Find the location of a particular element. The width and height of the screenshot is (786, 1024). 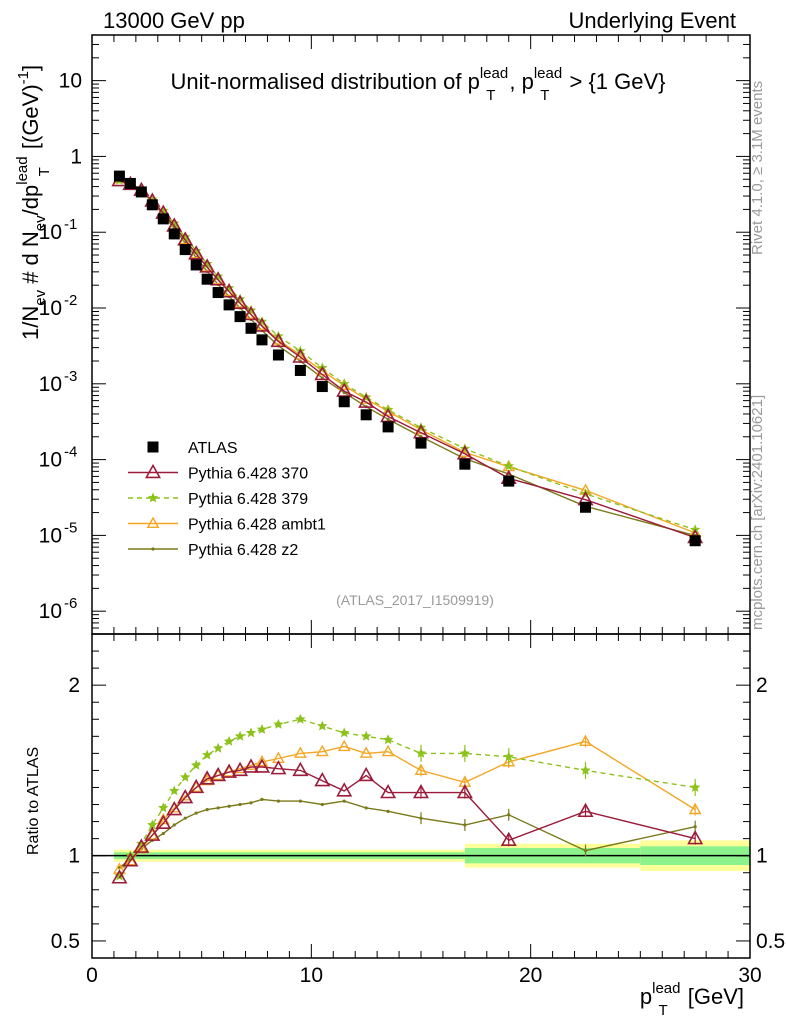

x-tick-label: 30 is located at coordinates (749, 975).